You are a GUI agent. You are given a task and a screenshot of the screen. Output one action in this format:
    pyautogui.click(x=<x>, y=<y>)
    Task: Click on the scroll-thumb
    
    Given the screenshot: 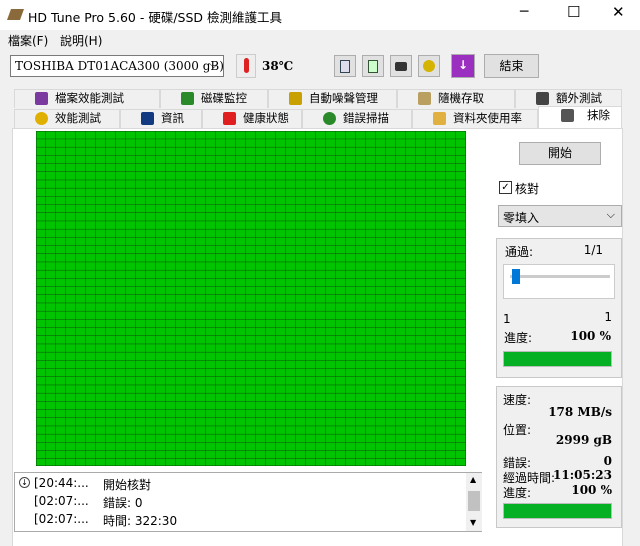 What is the action you would take?
    pyautogui.click(x=474, y=501)
    